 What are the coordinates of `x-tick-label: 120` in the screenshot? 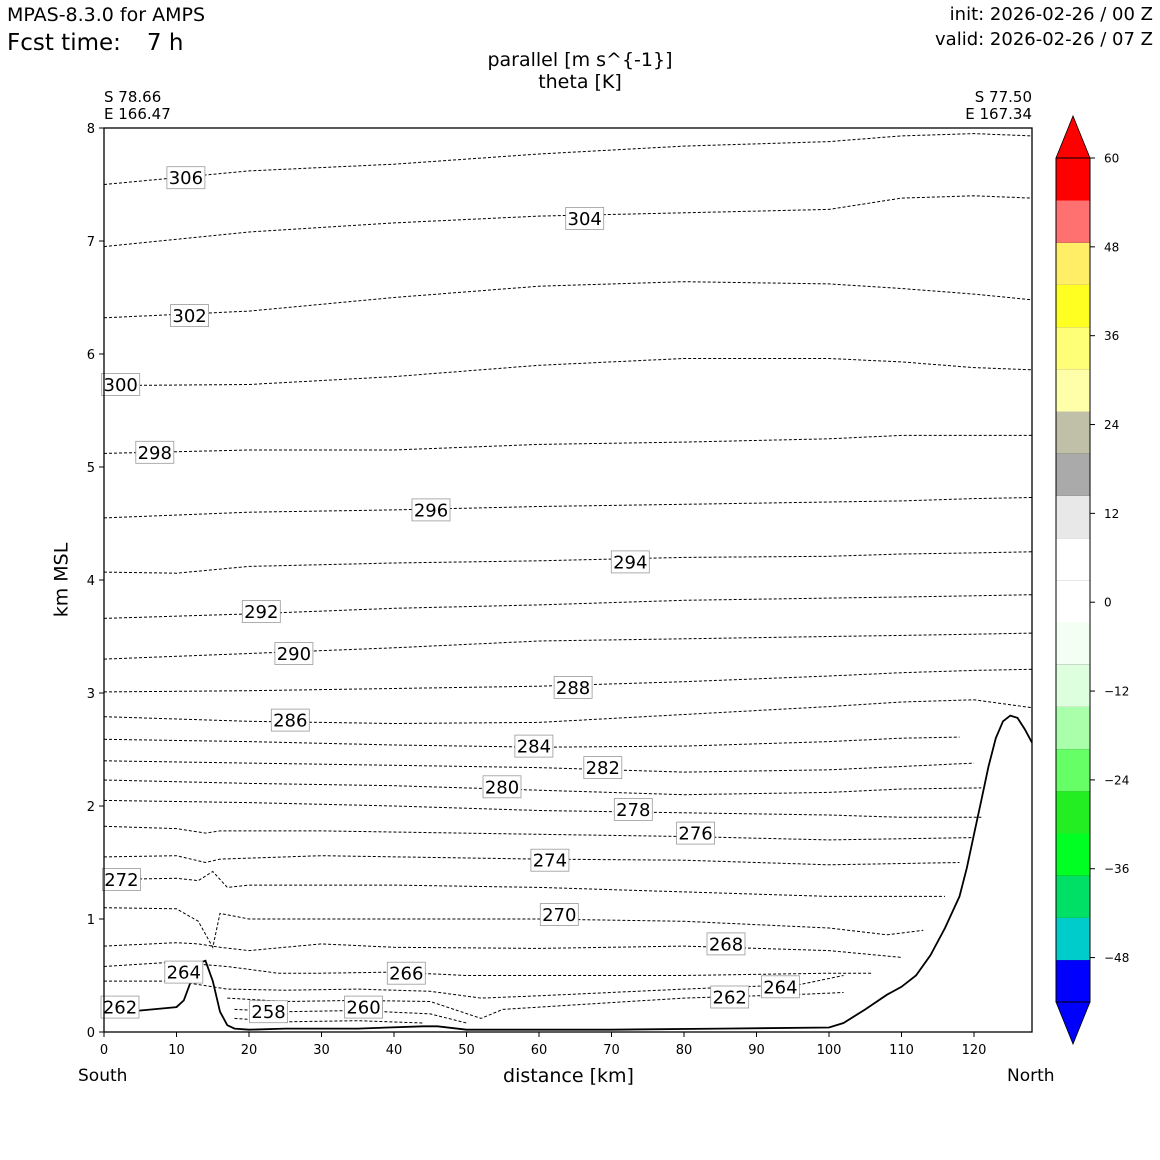 It's located at (974, 1050).